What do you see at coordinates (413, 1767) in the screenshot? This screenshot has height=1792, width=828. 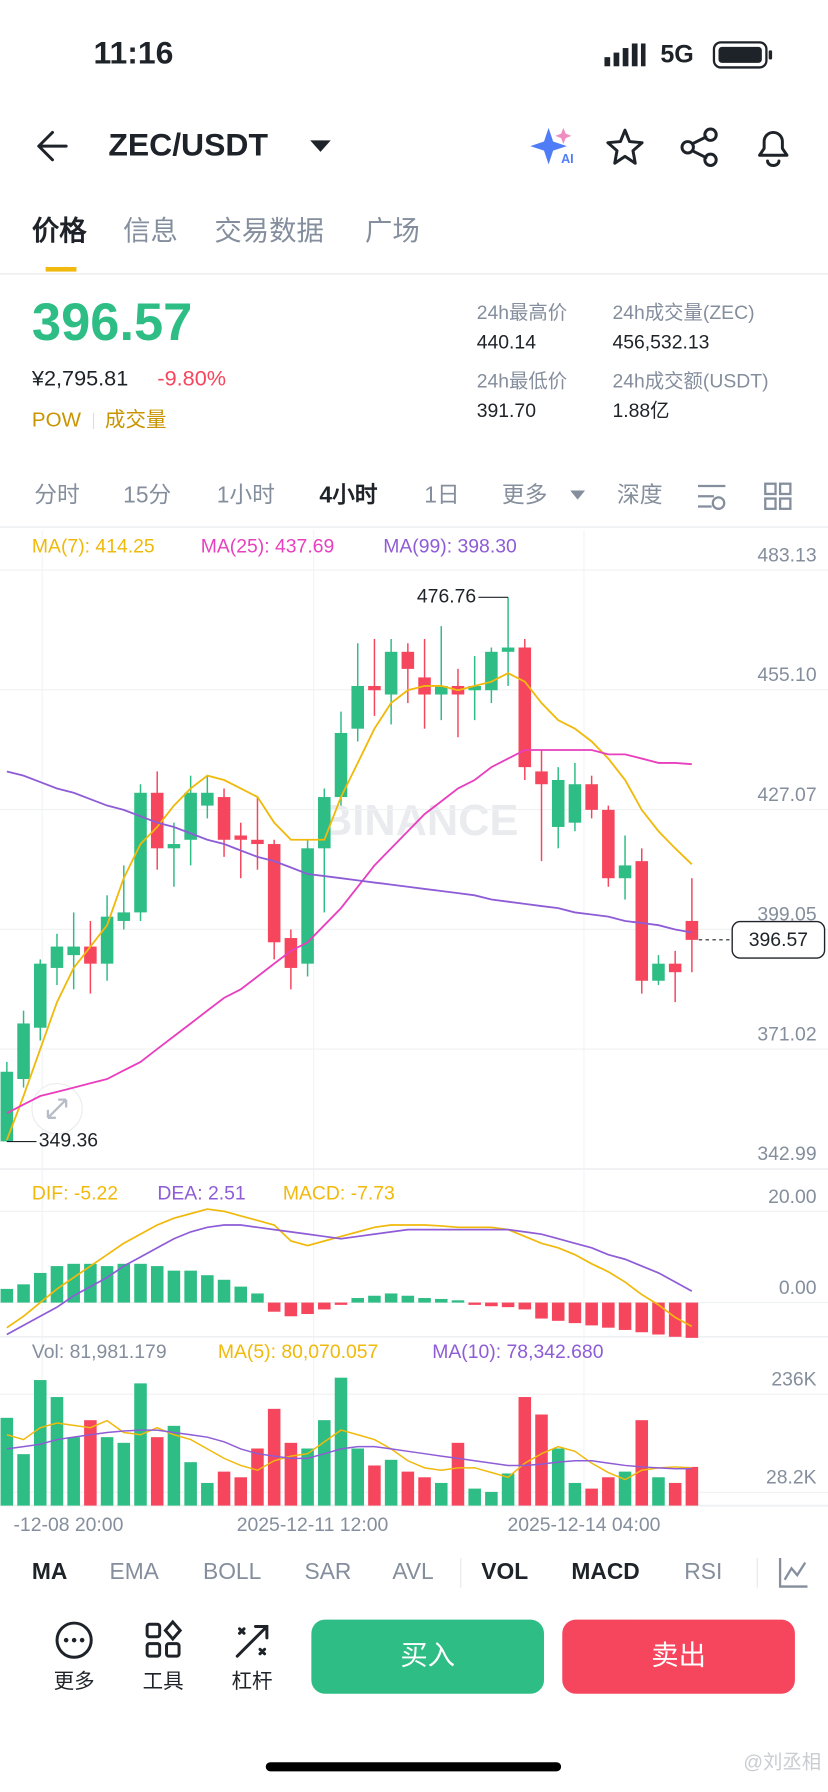 I see `home-indicator` at bounding box center [413, 1767].